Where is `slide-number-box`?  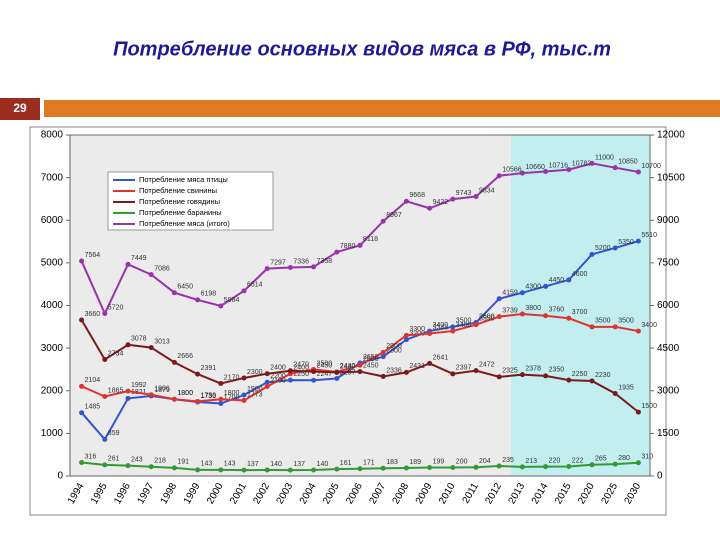 slide-number-box is located at coordinates (20, 109).